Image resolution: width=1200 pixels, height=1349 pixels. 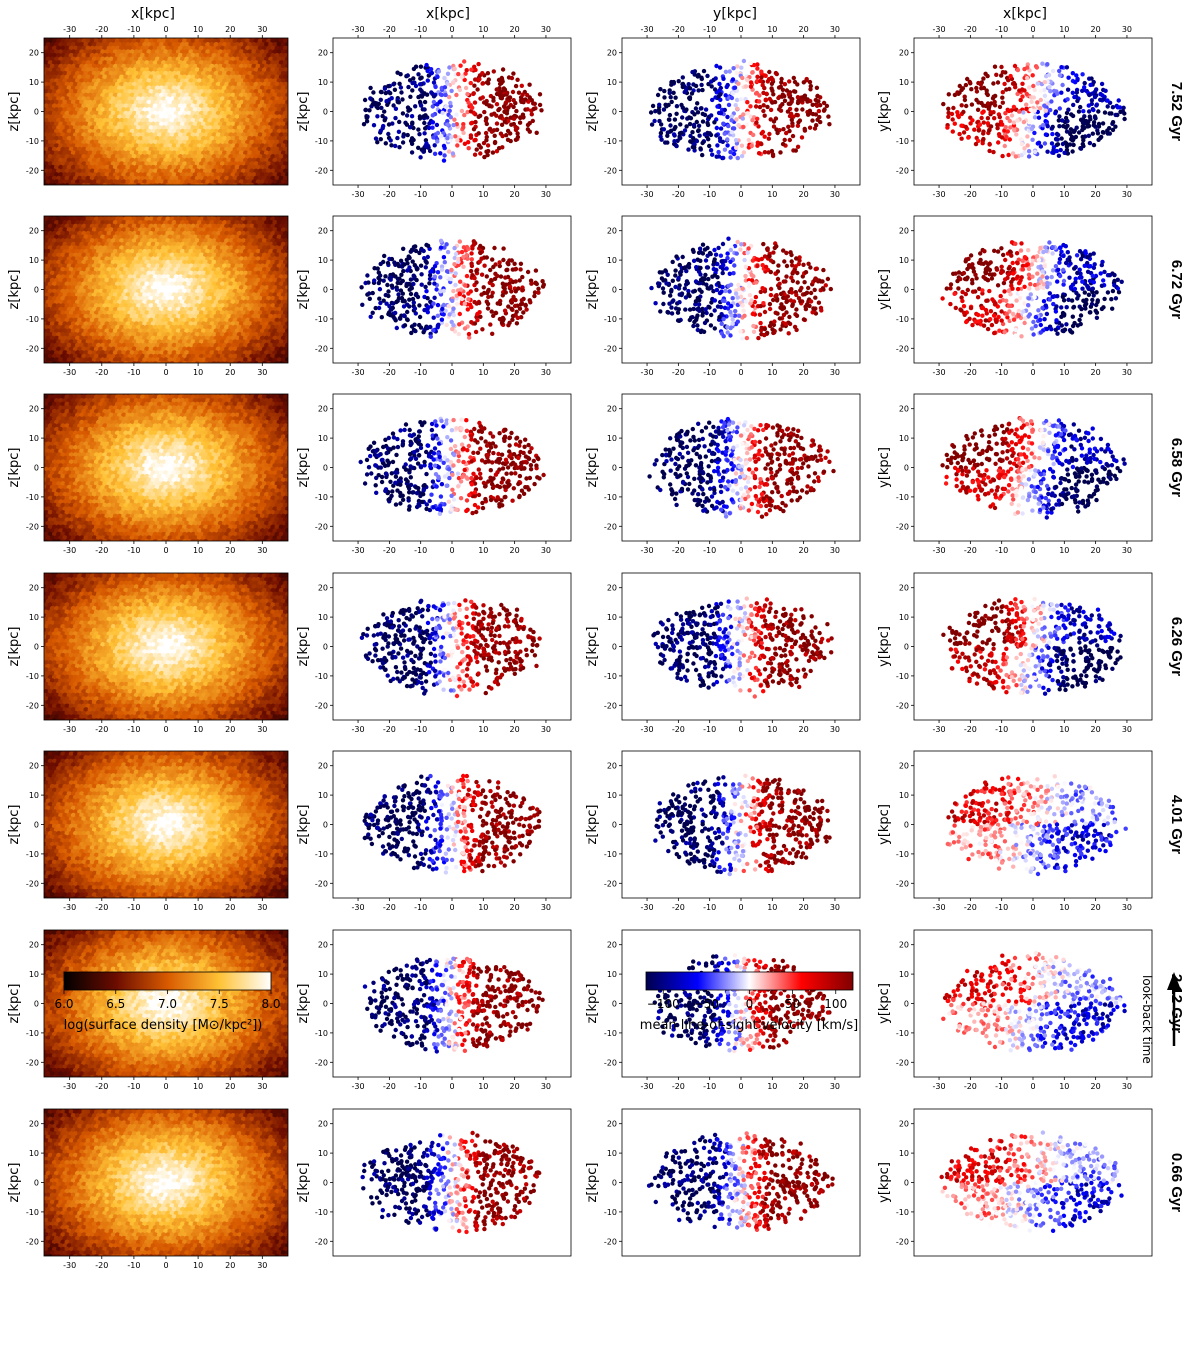 I want to click on x-tick-label: -20, so click(x=970, y=194).